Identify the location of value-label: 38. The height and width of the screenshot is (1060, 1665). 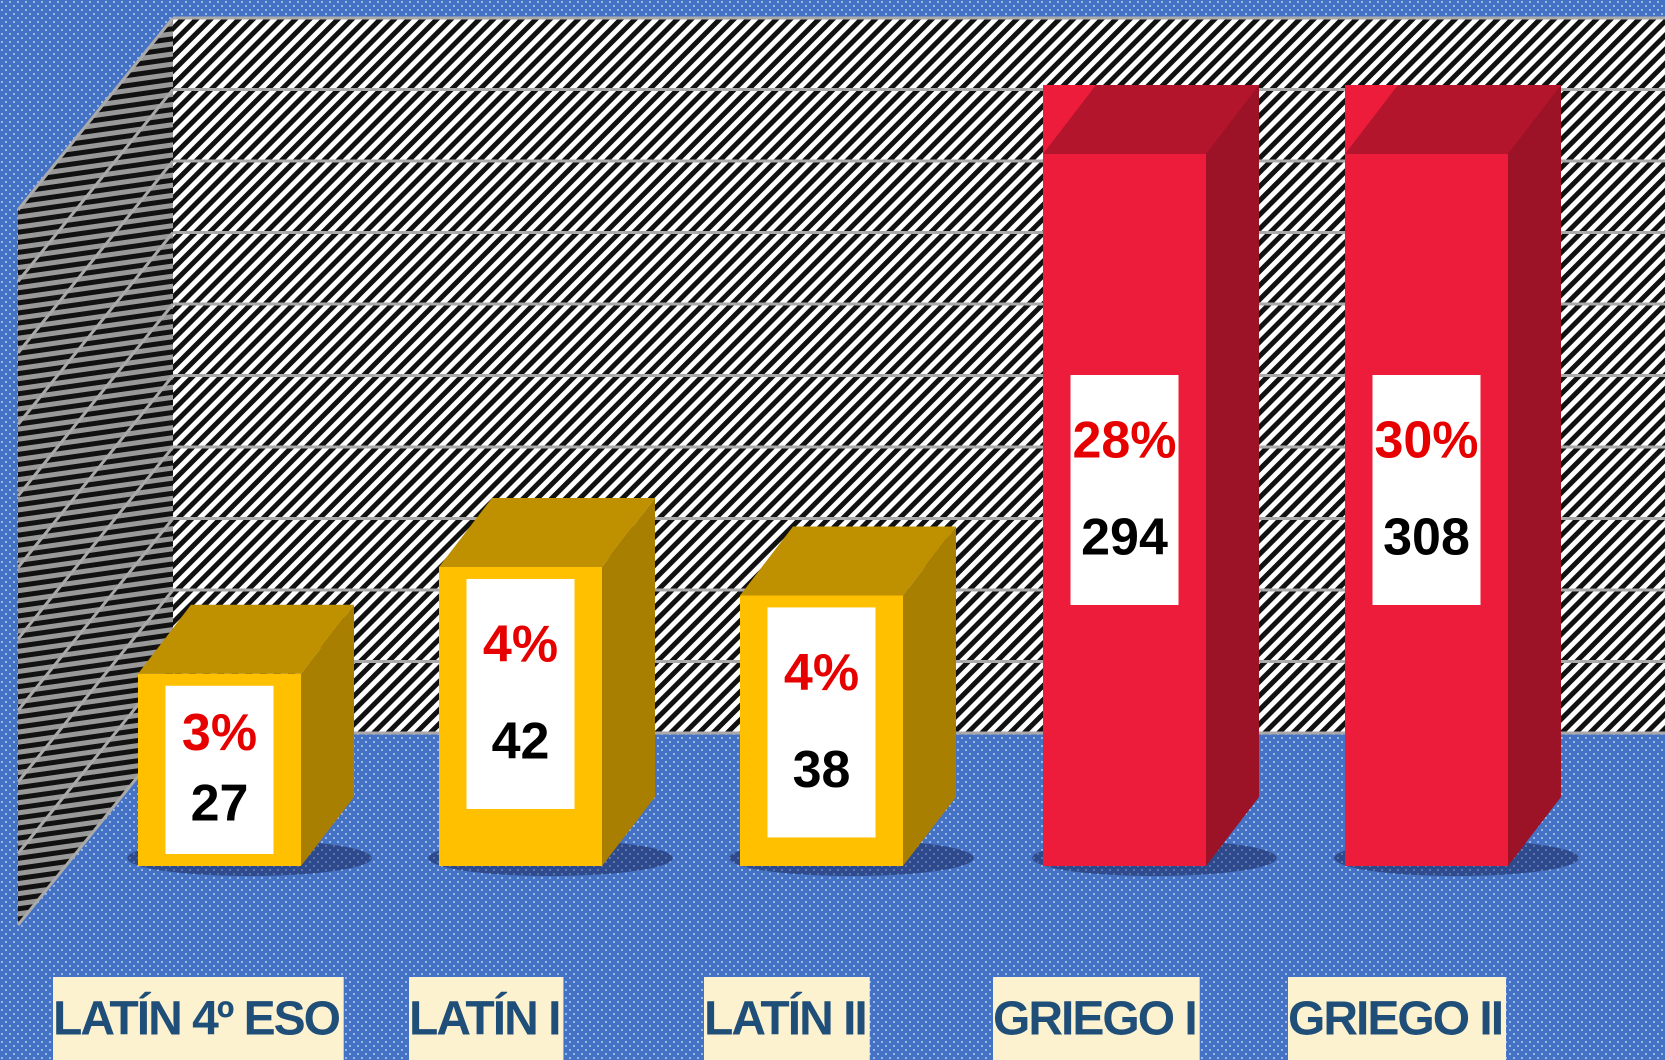
(822, 770).